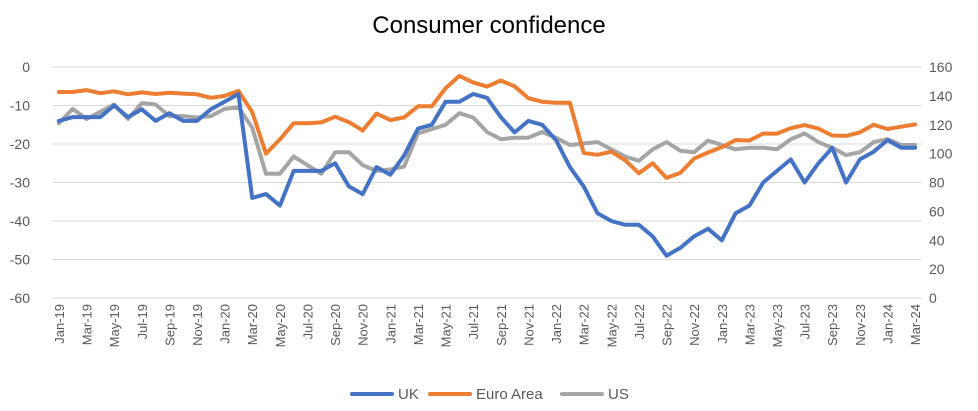 The height and width of the screenshot is (411, 978). What do you see at coordinates (142, 321) in the screenshot?
I see `x-tick-label: Jul-19` at bounding box center [142, 321].